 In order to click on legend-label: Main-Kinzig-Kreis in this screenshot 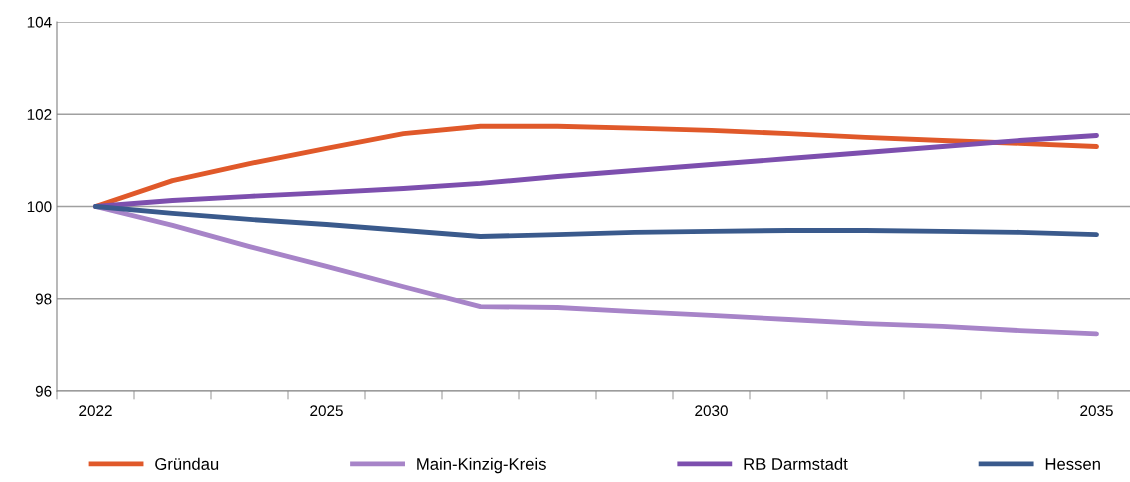, I will do `click(481, 465)`.